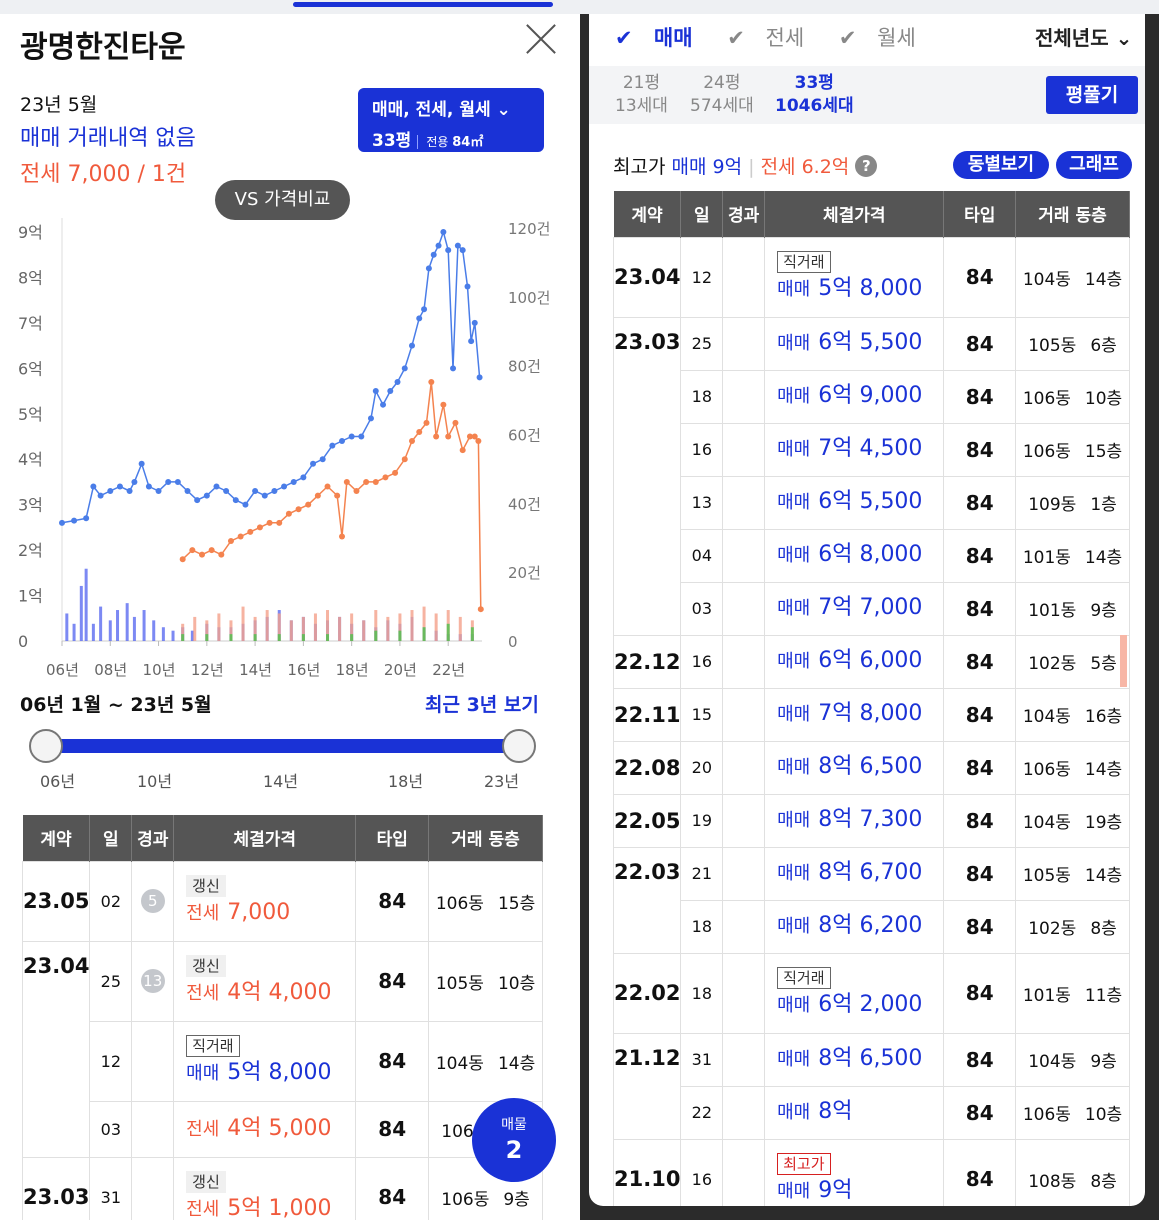  What do you see at coordinates (744, 820) in the screenshot?
I see `elapsed-cell` at bounding box center [744, 820].